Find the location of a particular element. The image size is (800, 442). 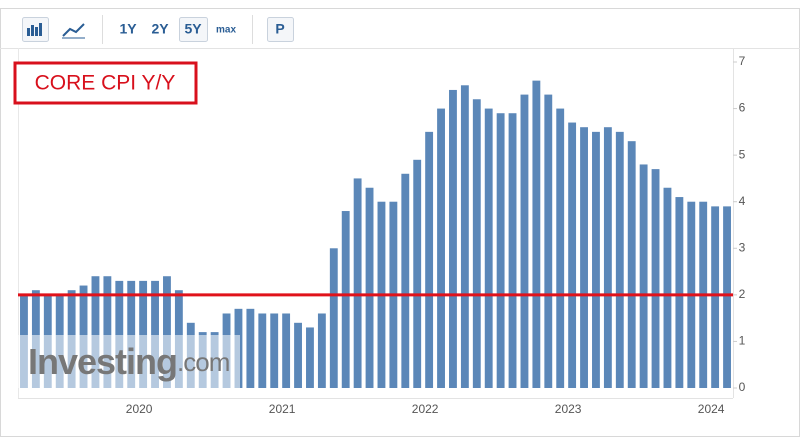

watermark-bg is located at coordinates (129, 361).